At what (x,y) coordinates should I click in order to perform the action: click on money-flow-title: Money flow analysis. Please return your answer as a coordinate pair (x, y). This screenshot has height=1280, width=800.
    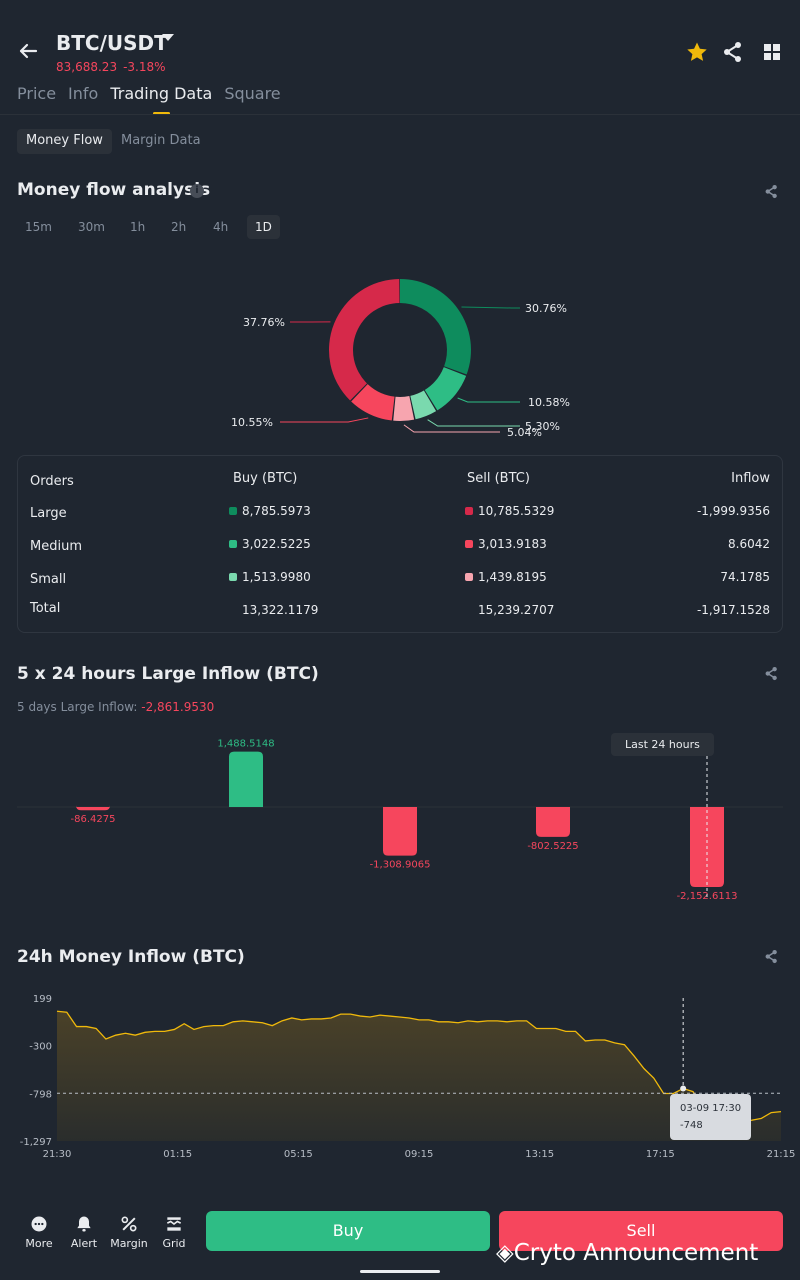
    Looking at the image, I should click on (114, 190).